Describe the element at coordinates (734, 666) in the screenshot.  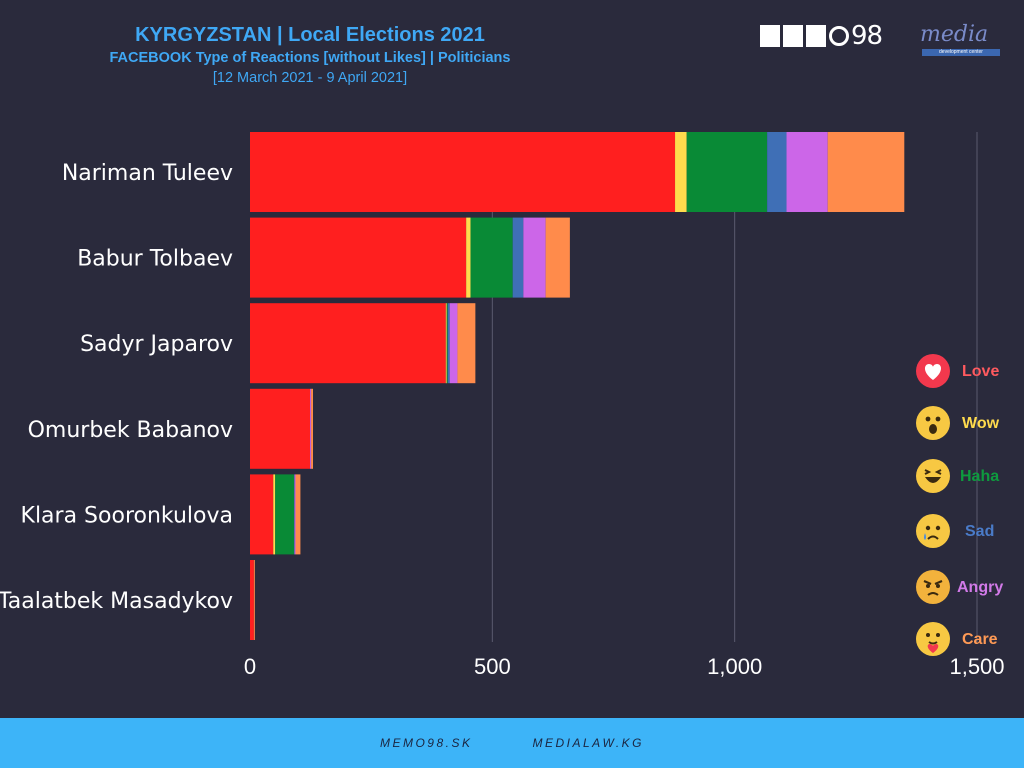
I see `x-tick-label: 1,000` at that location.